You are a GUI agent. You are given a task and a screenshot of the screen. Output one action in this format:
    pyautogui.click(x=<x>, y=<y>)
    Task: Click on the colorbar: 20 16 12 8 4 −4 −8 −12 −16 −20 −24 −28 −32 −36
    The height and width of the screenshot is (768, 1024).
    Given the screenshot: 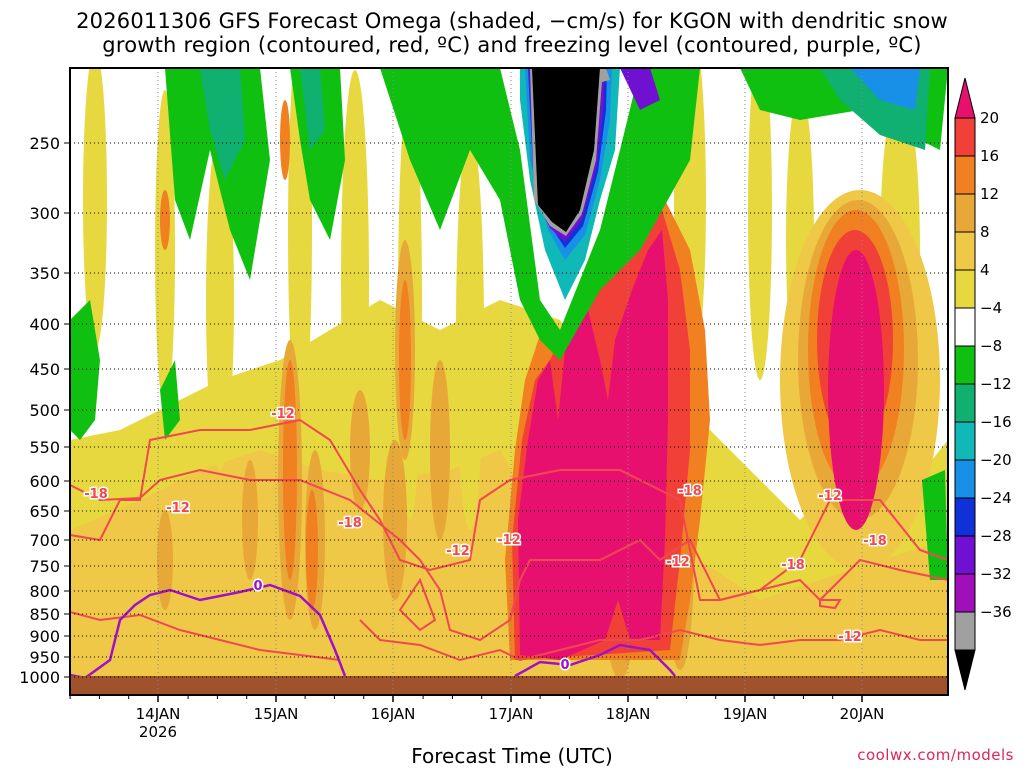 What is the action you would take?
    pyautogui.click(x=983, y=384)
    